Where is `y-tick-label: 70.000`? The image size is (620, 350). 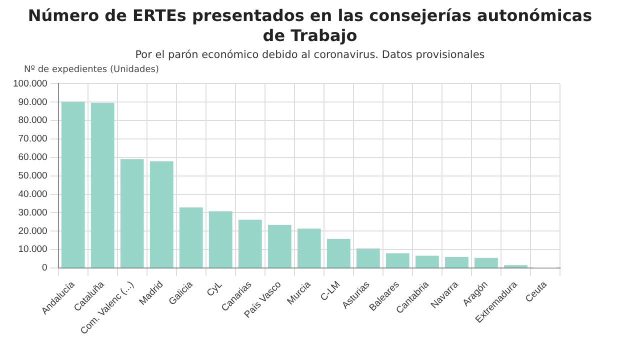 y-tick-label: 70.000 is located at coordinates (33, 139).